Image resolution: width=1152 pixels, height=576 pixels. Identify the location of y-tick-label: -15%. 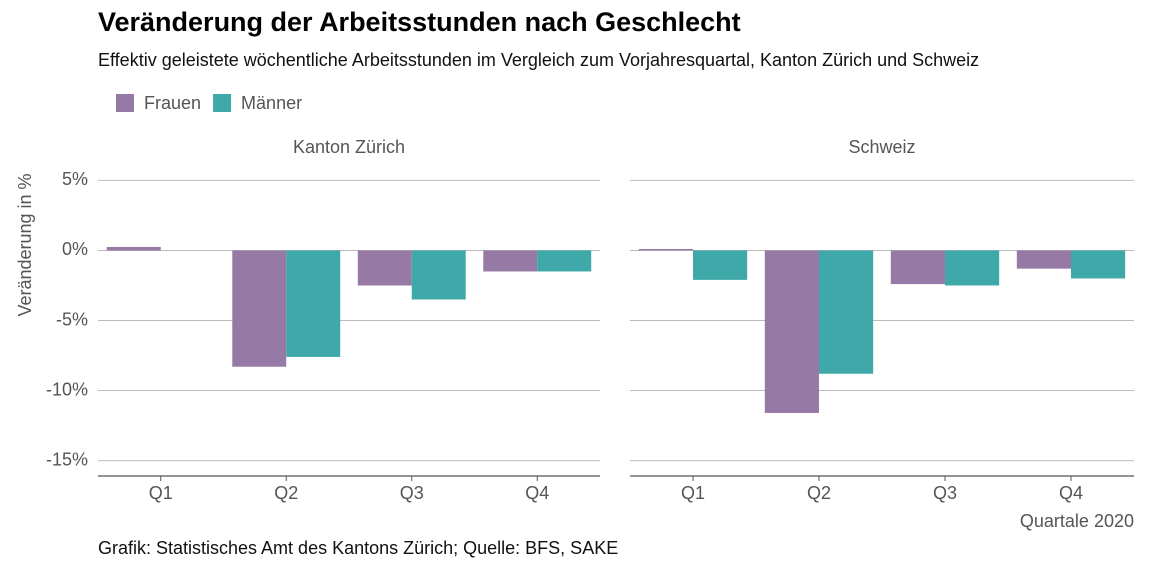
(67, 459).